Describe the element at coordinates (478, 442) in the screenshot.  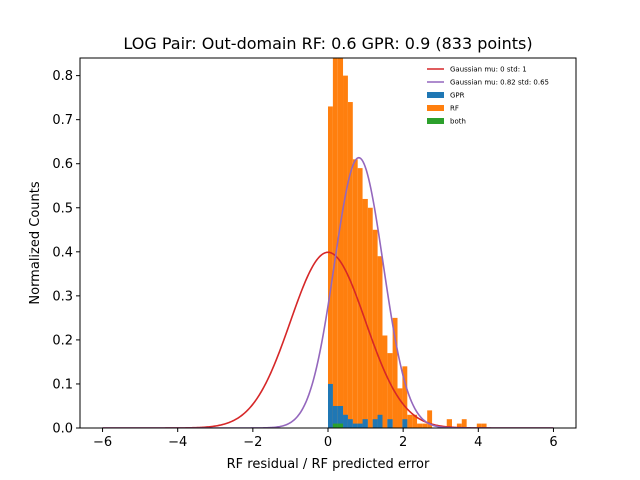
I see `x-tick-label: 4` at that location.